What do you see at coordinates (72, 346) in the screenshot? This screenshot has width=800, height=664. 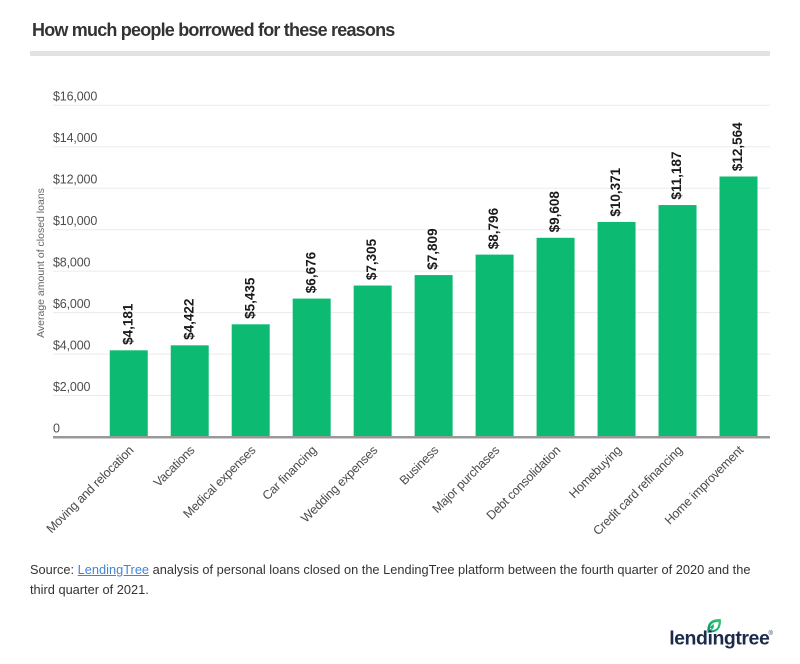 I see `svg-text: $4,000` at bounding box center [72, 346].